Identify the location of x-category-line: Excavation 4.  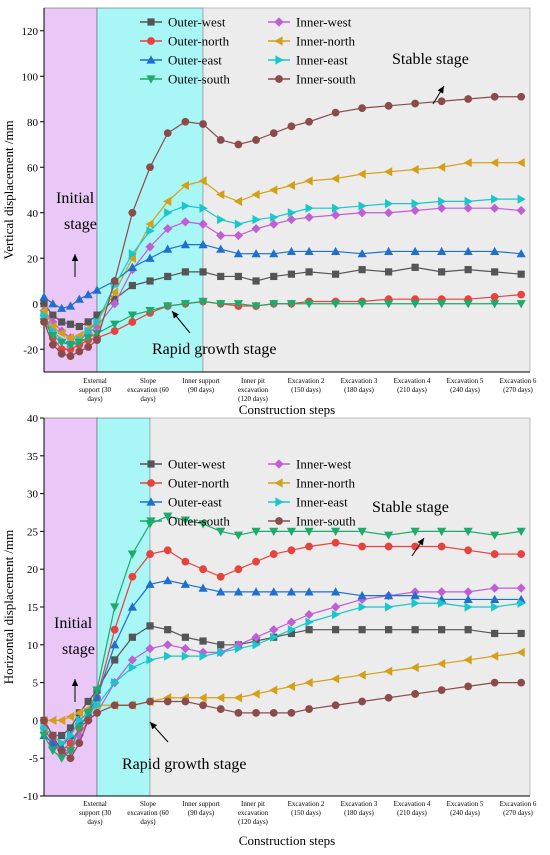
(412, 804).